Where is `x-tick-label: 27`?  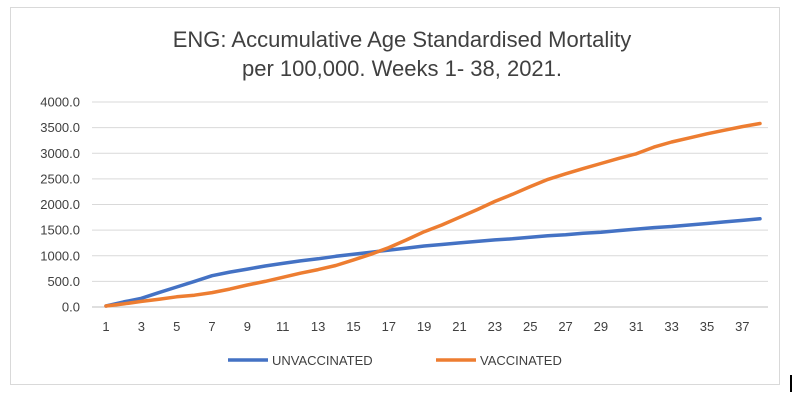
x-tick-label: 27 is located at coordinates (565, 326).